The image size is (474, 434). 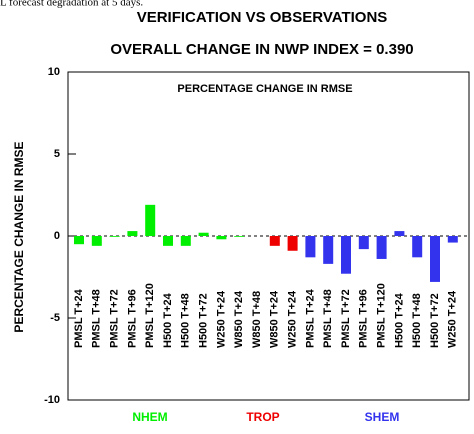 What do you see at coordinates (264, 89) in the screenshot?
I see `plot-title: PERCENTAGE CHANGE IN RMSE` at bounding box center [264, 89].